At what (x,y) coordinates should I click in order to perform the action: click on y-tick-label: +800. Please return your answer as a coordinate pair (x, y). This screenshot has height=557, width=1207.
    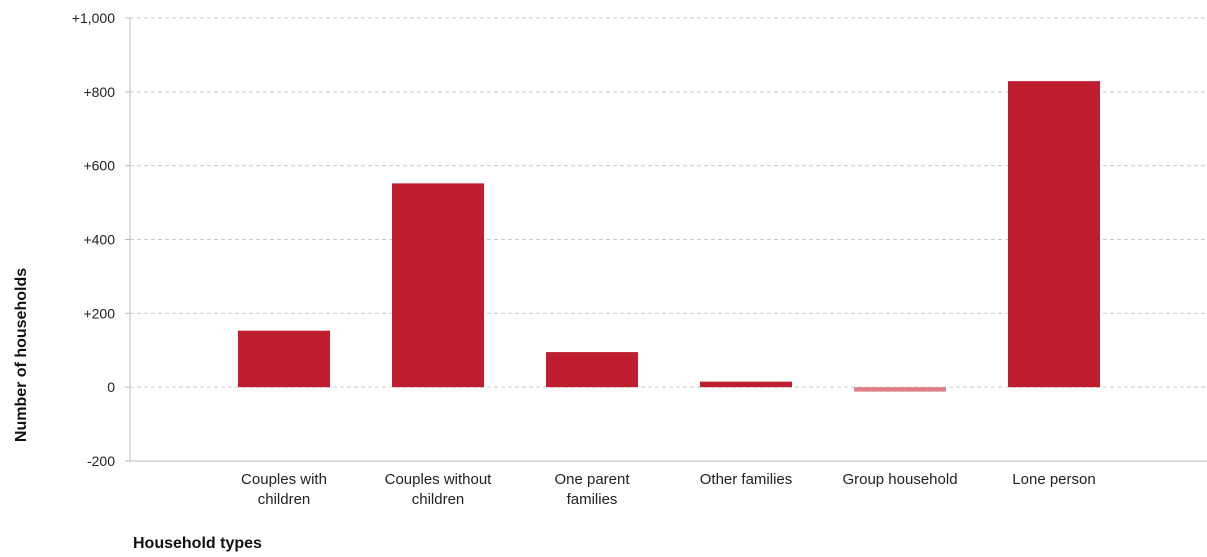
    Looking at the image, I should click on (99, 92).